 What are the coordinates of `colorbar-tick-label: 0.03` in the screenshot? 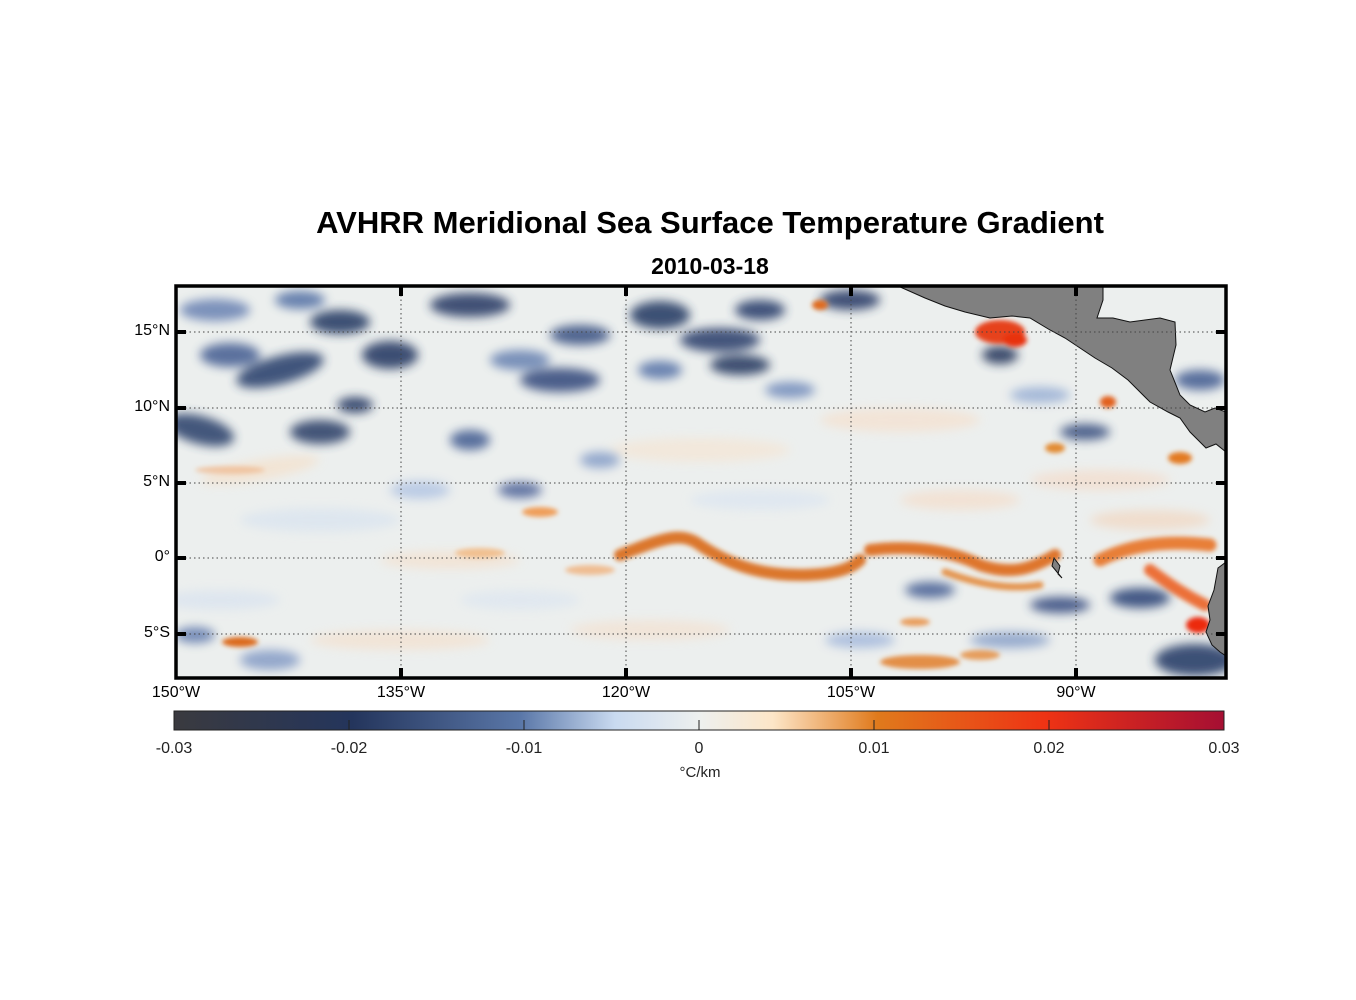 It's located at (1224, 748).